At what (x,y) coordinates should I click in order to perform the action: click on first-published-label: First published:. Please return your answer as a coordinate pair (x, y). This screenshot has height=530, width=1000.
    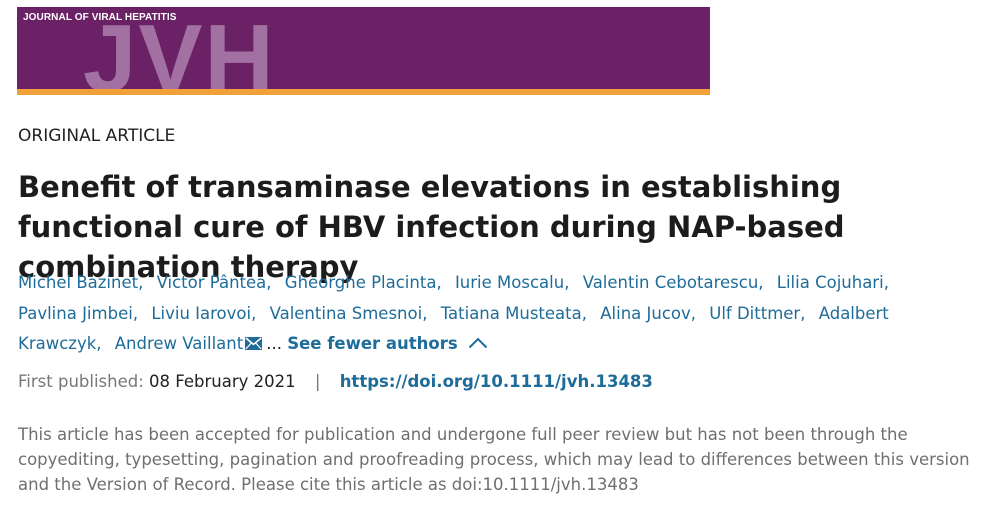
    Looking at the image, I should click on (81, 381).